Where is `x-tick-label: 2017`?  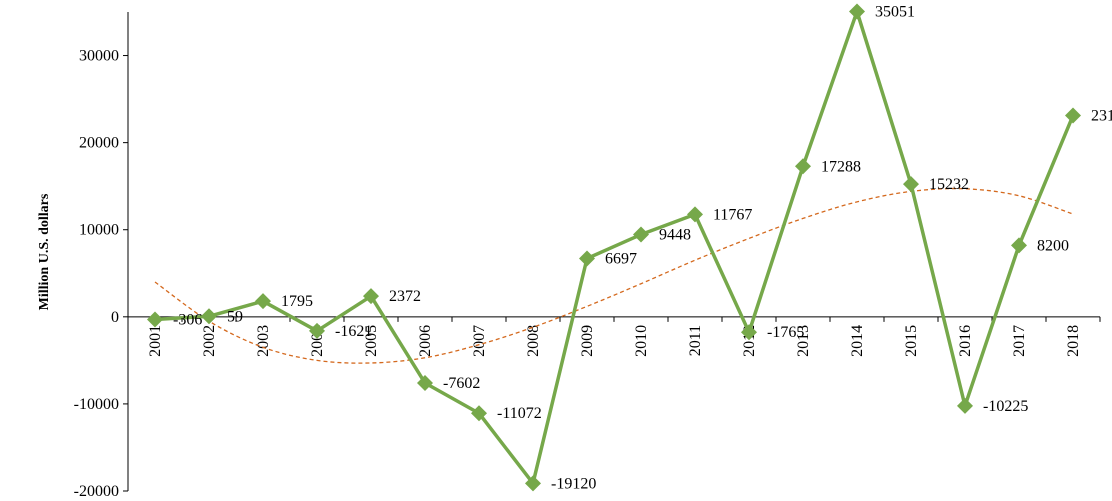
x-tick-label: 2017 is located at coordinates (1019, 341).